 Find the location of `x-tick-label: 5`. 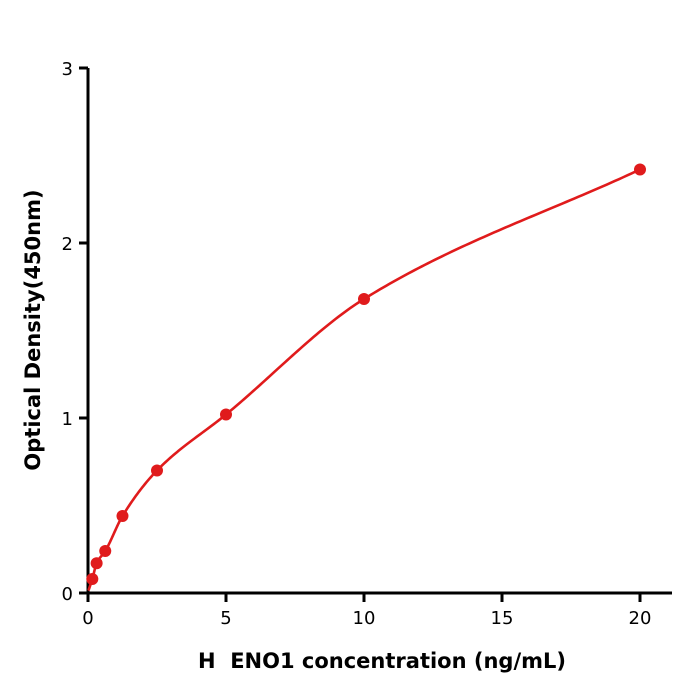

x-tick-label: 5 is located at coordinates (225, 618).